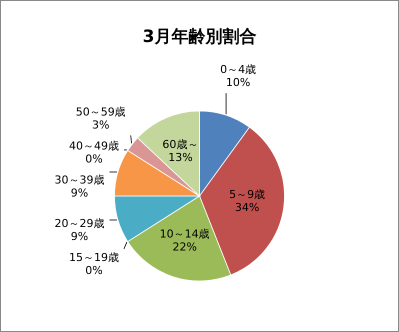 The height and width of the screenshot is (332, 399). What do you see at coordinates (101, 125) in the screenshot?
I see `data-label: 3%` at bounding box center [101, 125].